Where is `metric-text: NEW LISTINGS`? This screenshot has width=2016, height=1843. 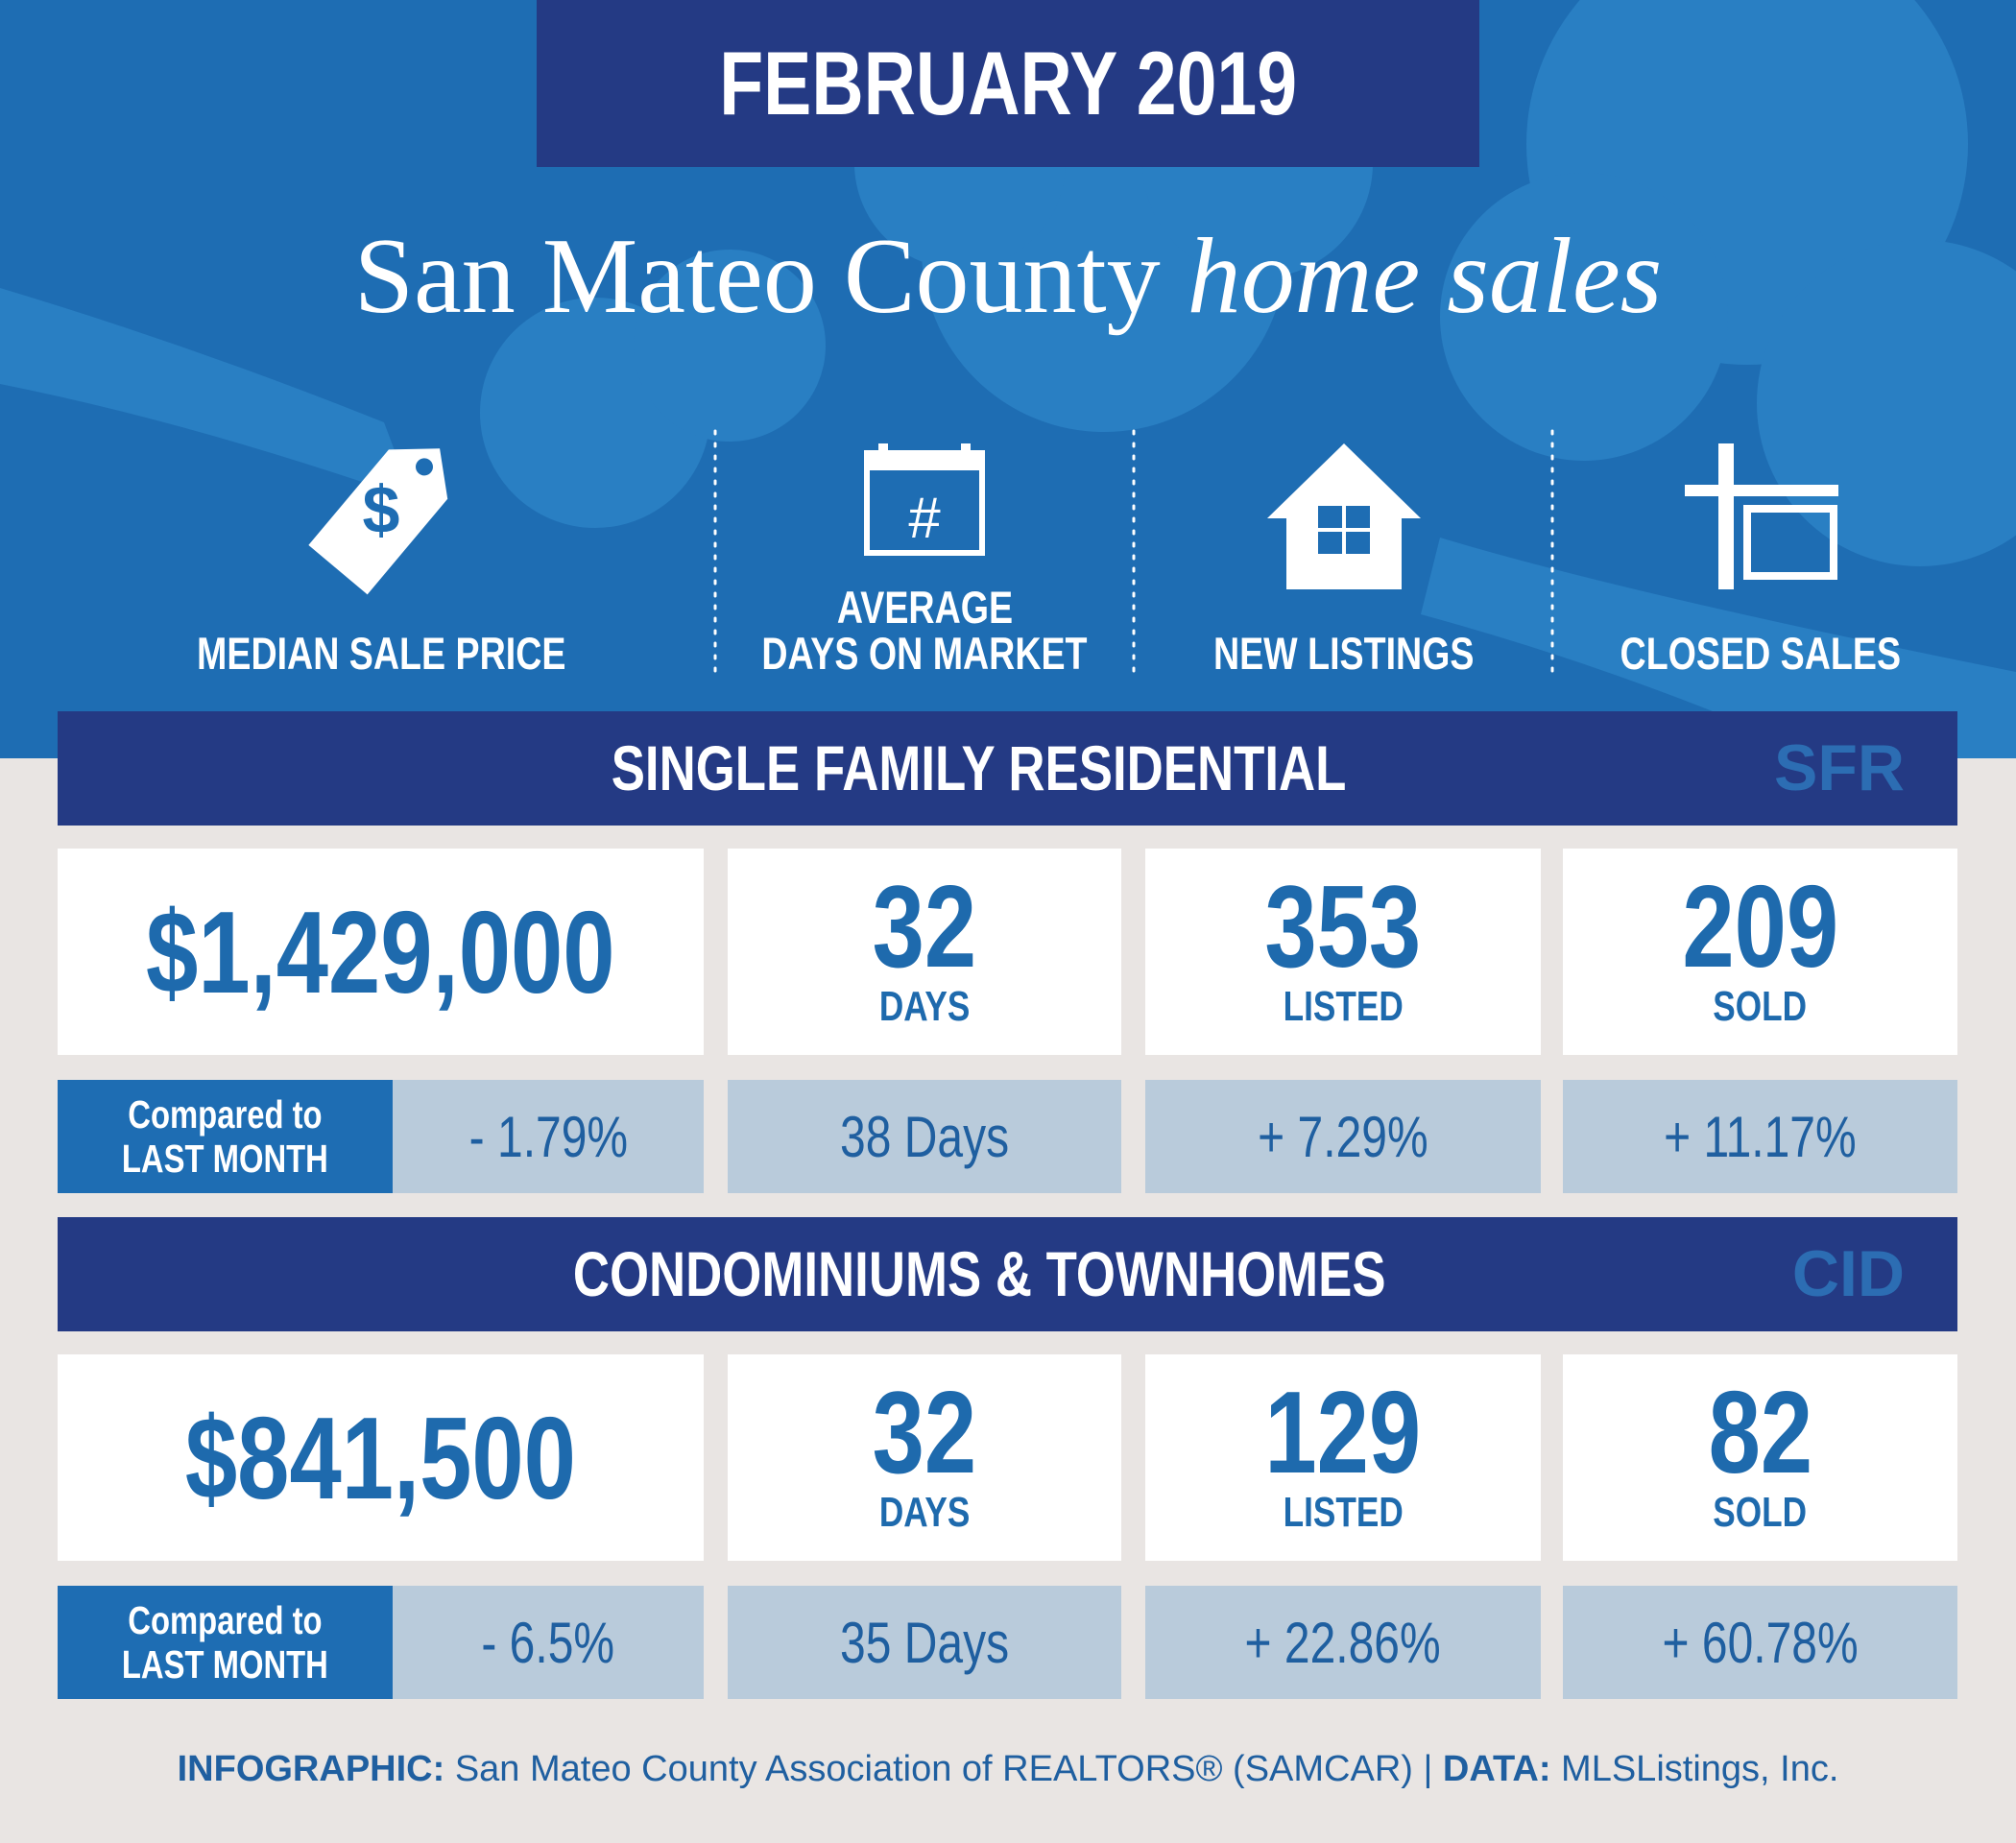 metric-text: NEW LISTINGS is located at coordinates (1344, 653).